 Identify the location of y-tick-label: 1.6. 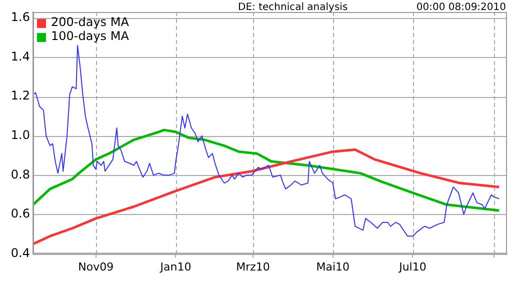
(20, 17).